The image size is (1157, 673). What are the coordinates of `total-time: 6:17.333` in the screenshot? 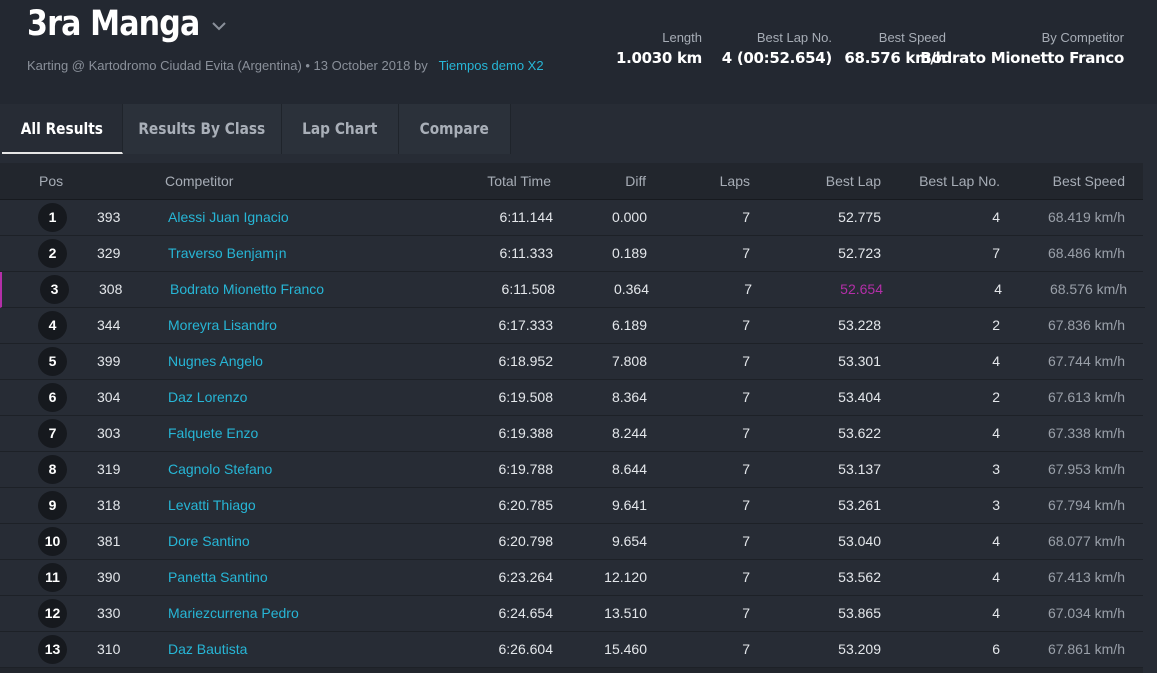 It's located at (526, 325).